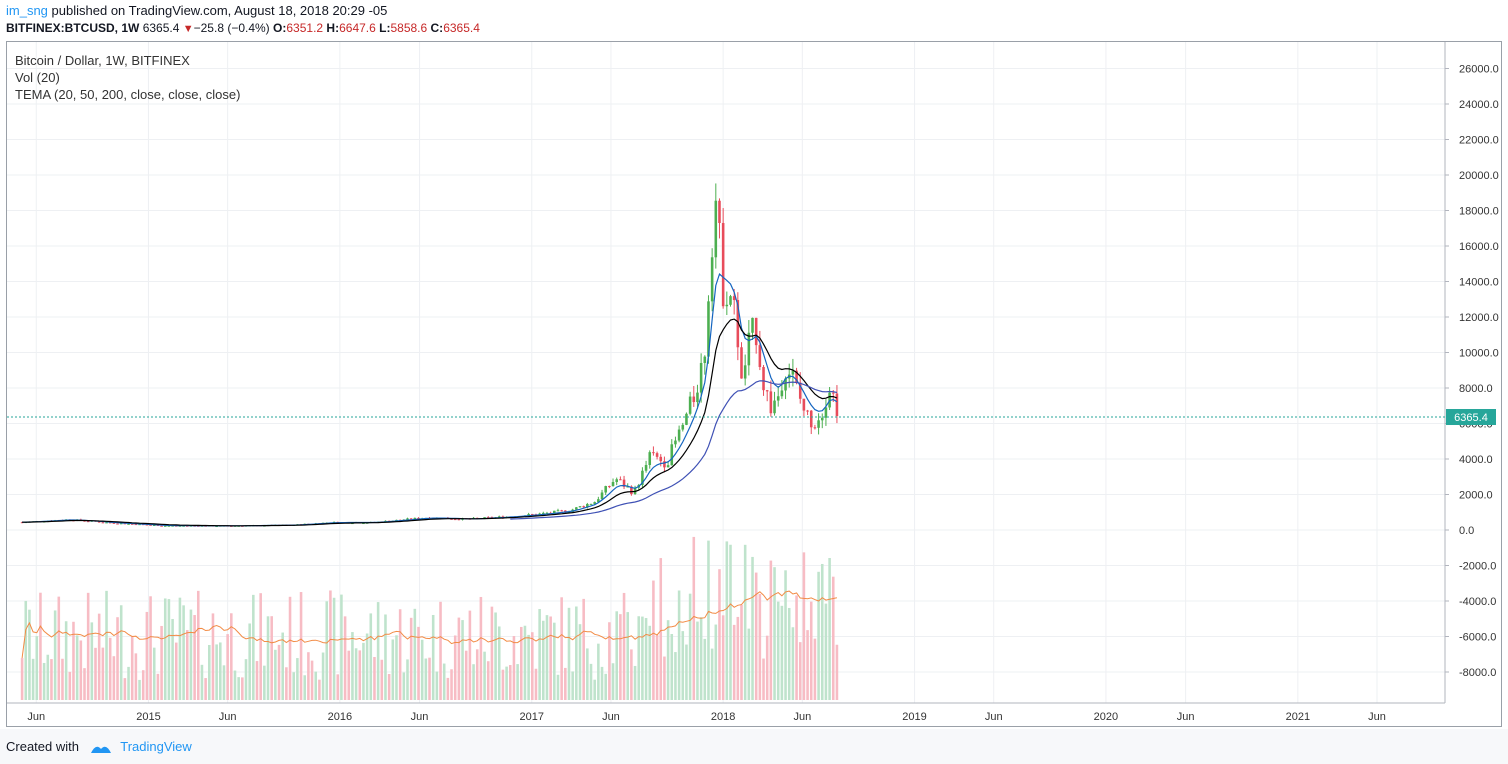 The width and height of the screenshot is (1508, 764). I want to click on publisher-username: im_sng, so click(27, 10).